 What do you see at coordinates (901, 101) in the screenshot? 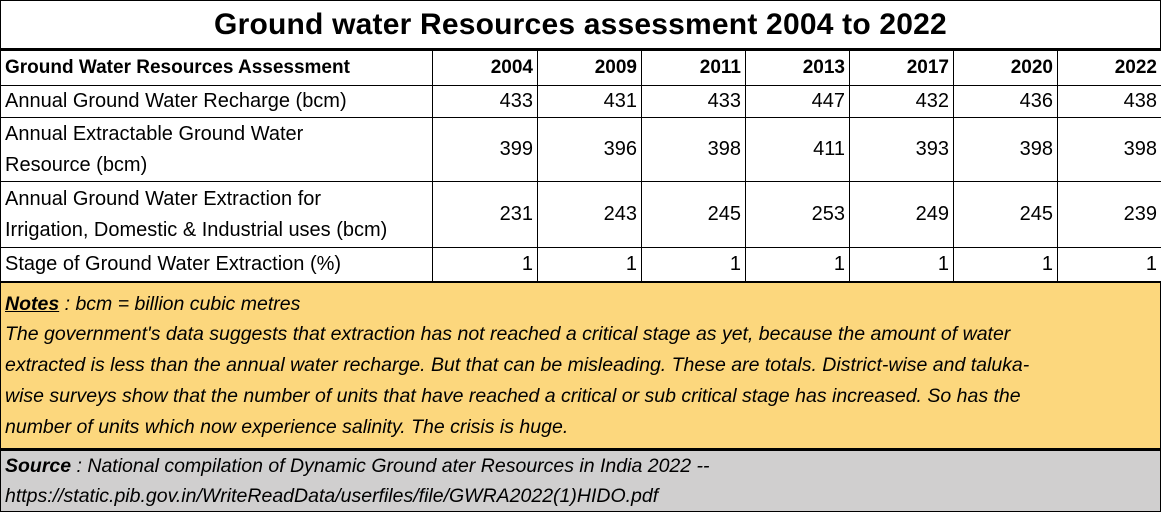
I see `value-cell: 432` at bounding box center [901, 101].